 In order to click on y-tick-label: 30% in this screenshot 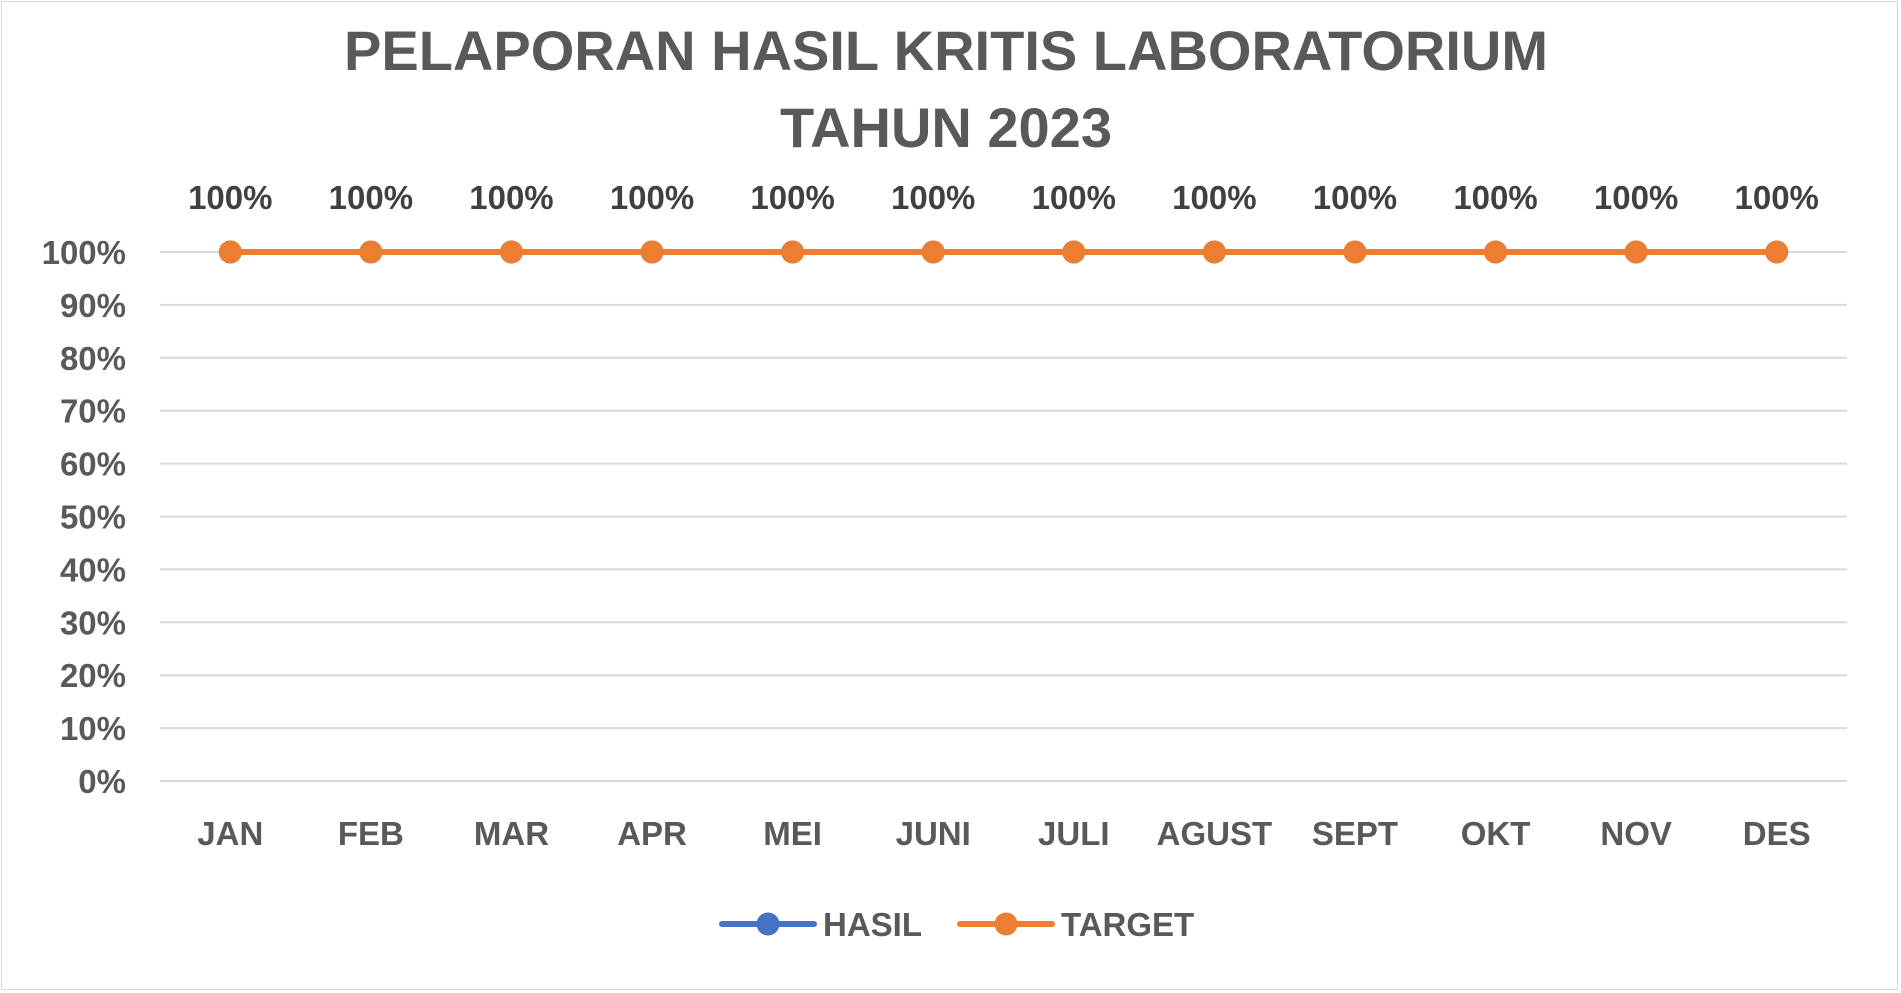, I will do `click(93, 622)`.